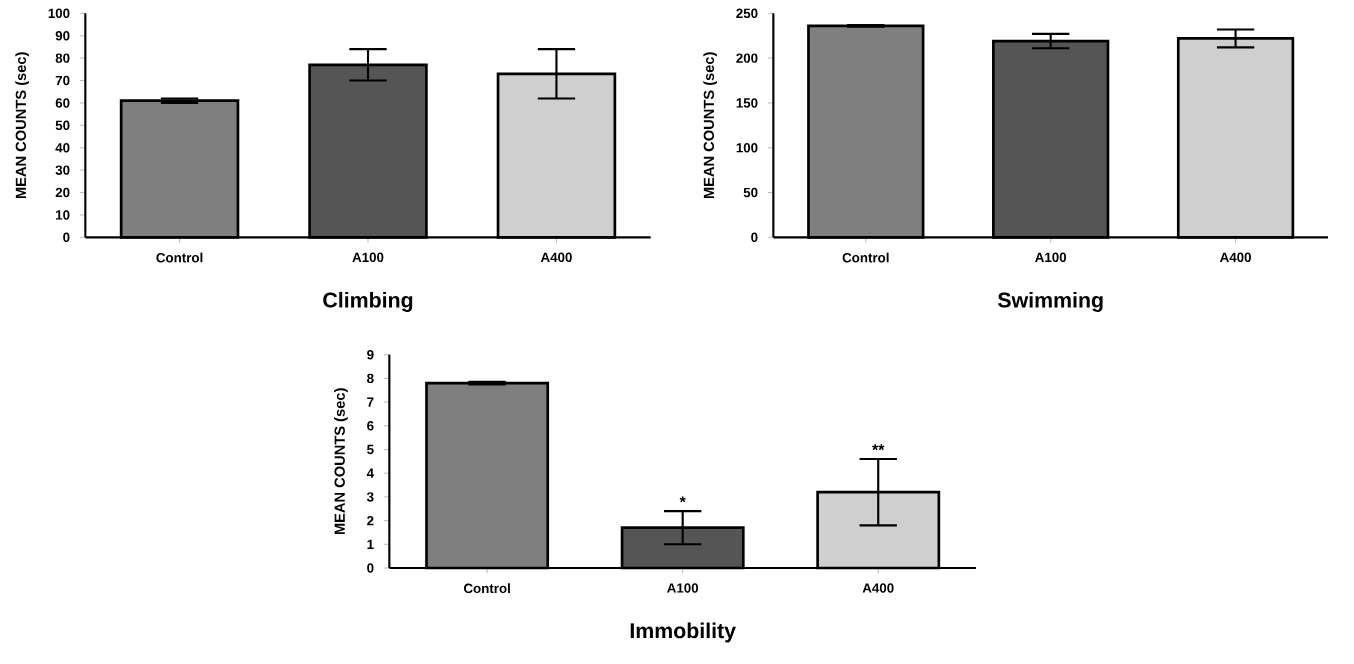 Image resolution: width=1354 pixels, height=664 pixels. Describe the element at coordinates (878, 447) in the screenshot. I see `annotation: **` at that location.